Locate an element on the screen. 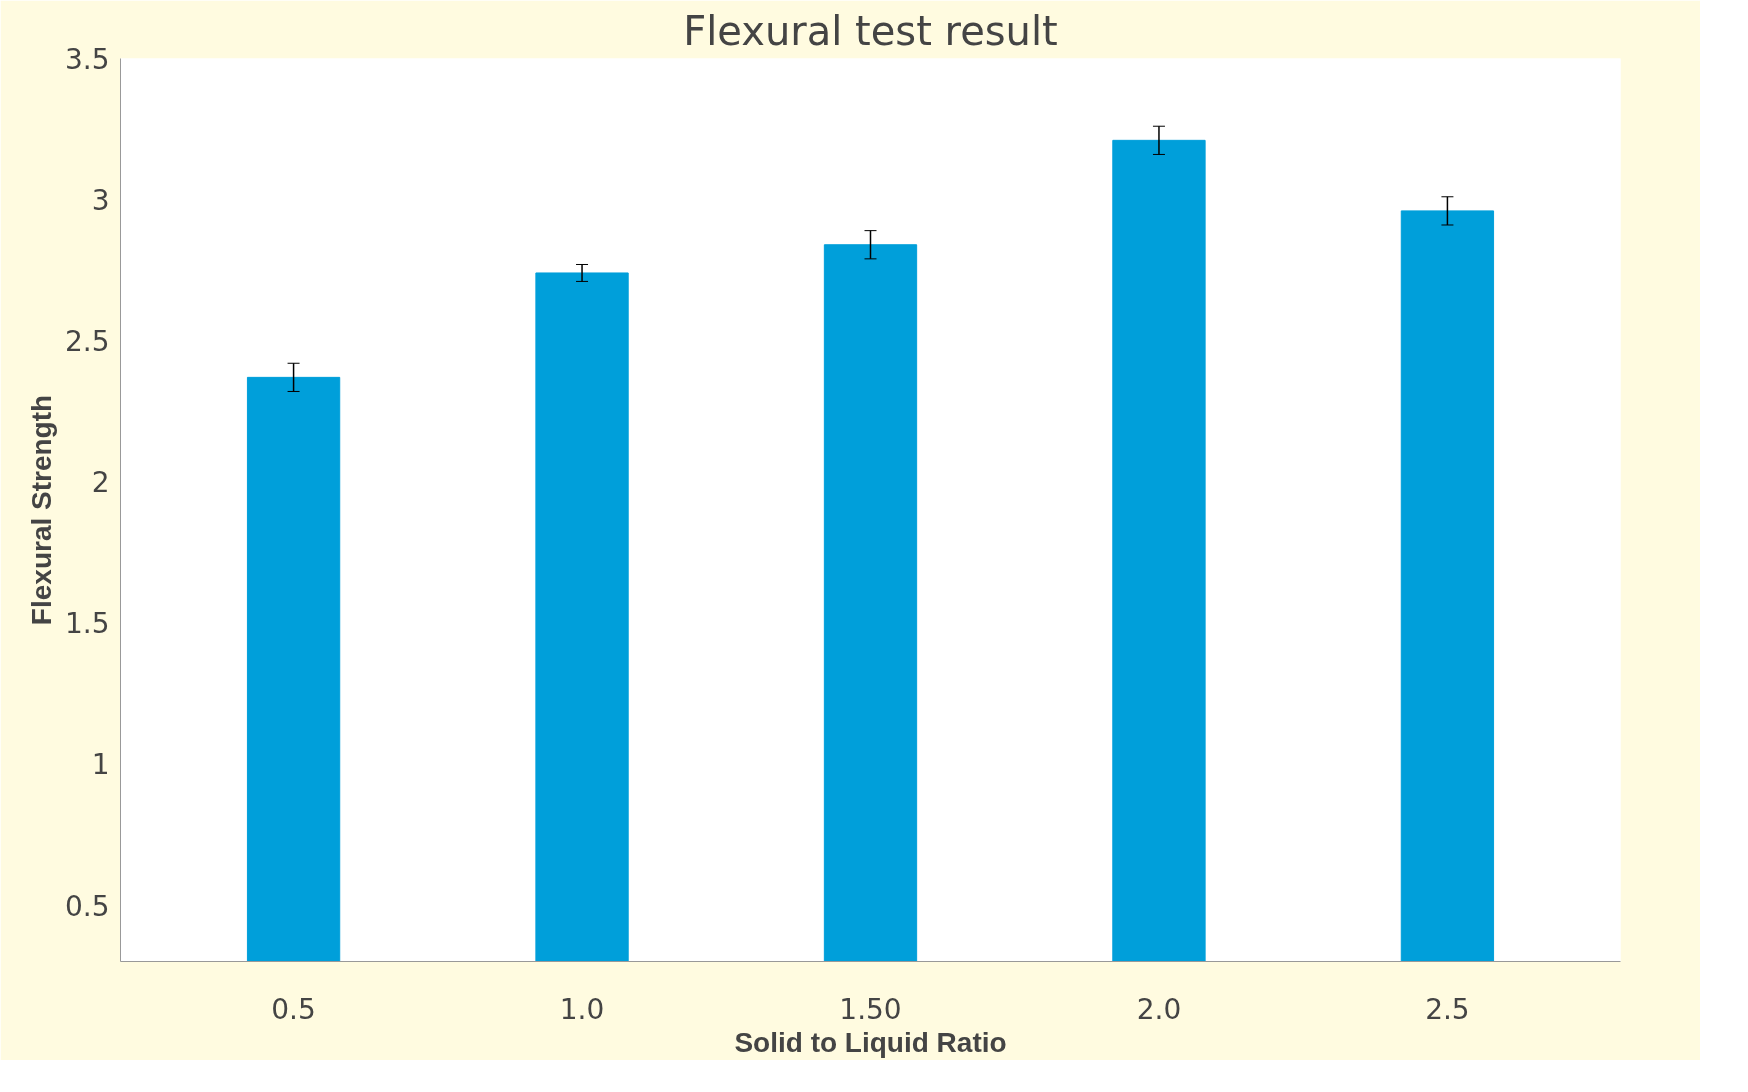  y-tick-label: 2 is located at coordinates (100, 483).